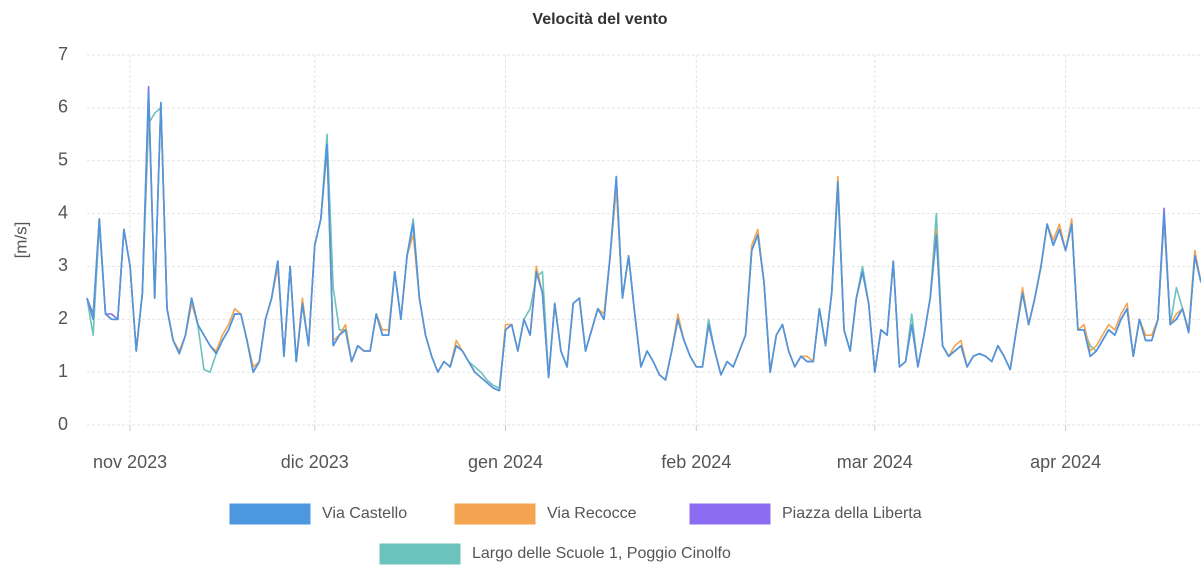 This screenshot has height=569, width=1201. I want to click on y-axis-label: [m/s], so click(20, 240).